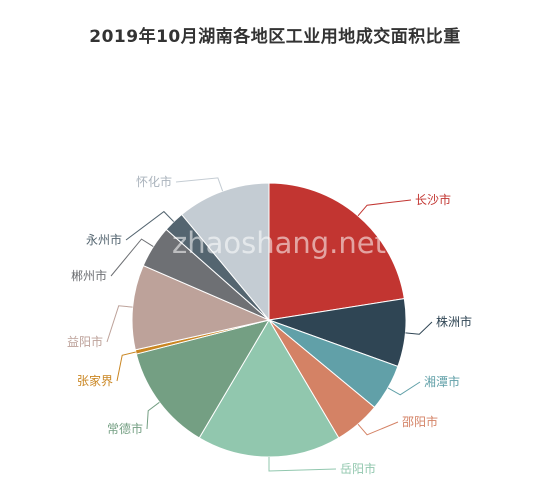 The height and width of the screenshot is (490, 550). Describe the element at coordinates (89, 275) in the screenshot. I see `slice-label: 郴州市` at that location.